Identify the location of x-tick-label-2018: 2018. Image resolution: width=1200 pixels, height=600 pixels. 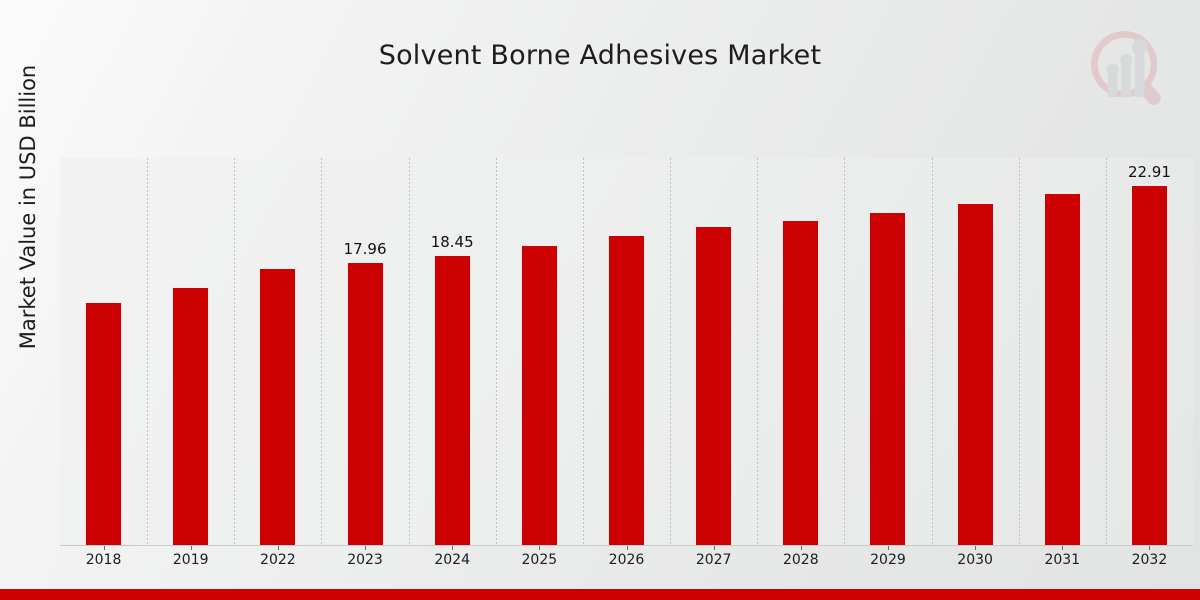
(103, 560).